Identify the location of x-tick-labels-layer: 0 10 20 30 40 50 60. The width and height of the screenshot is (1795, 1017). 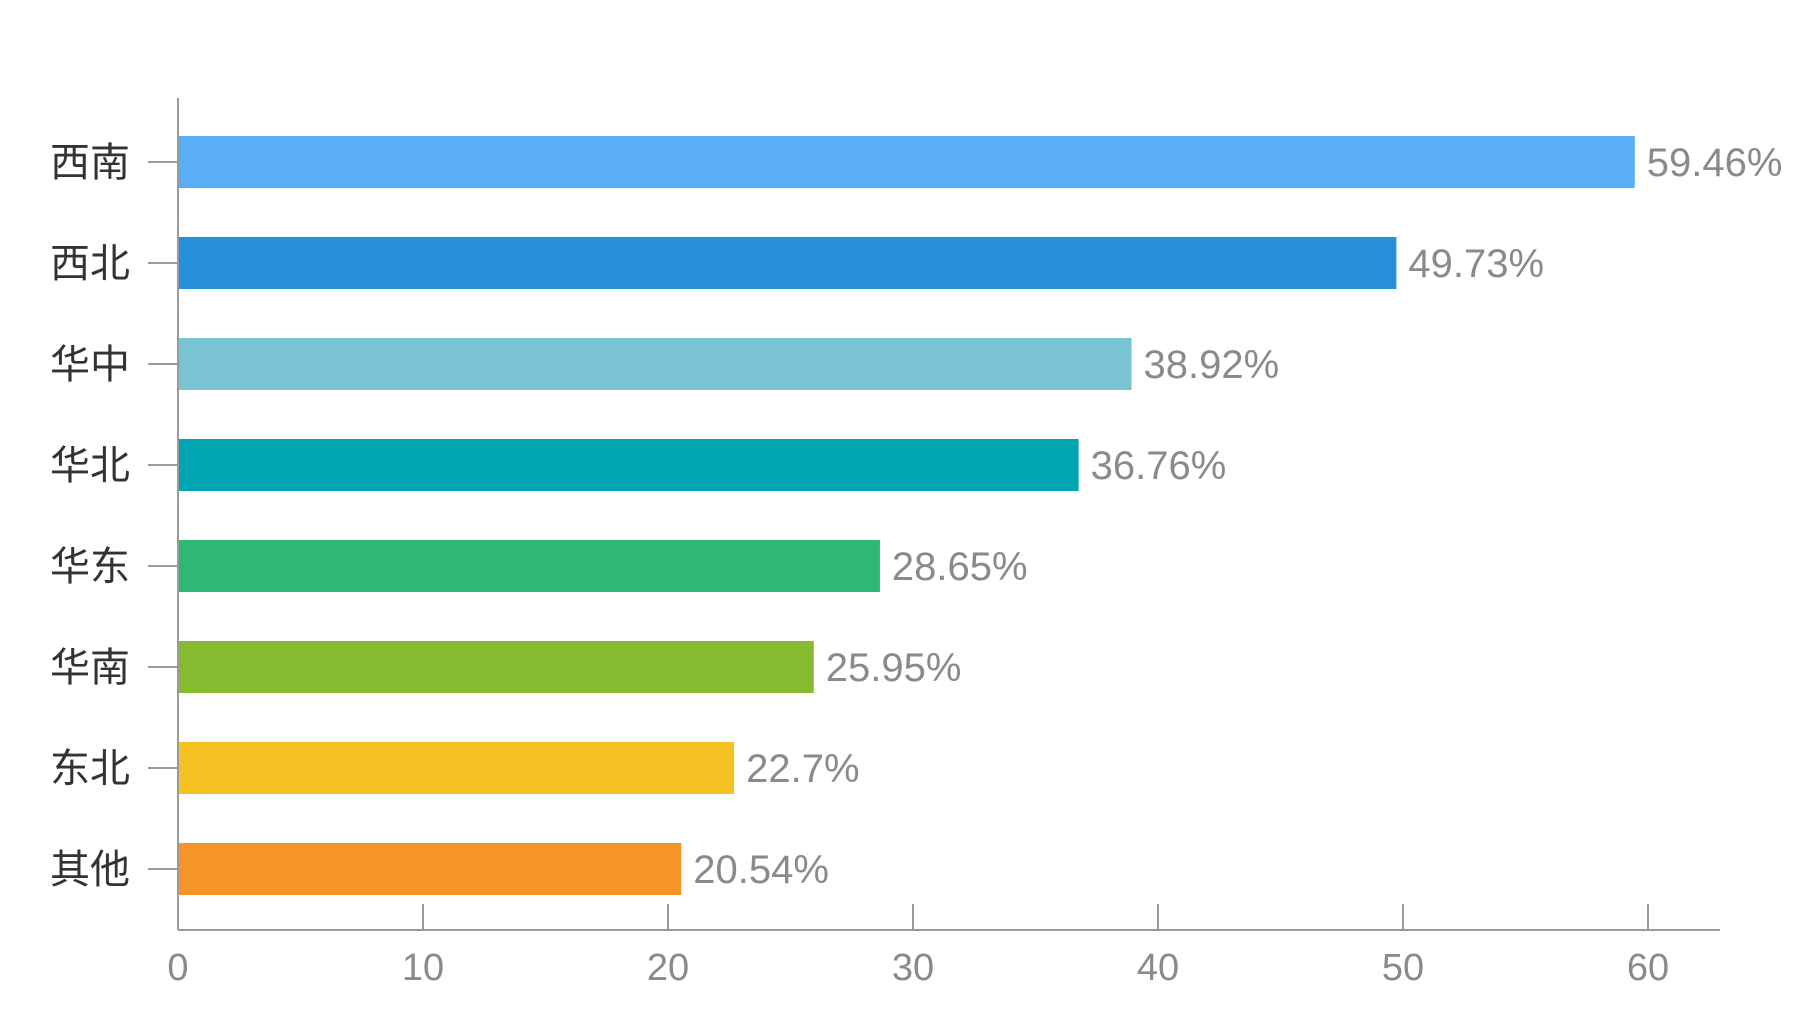
(918, 968).